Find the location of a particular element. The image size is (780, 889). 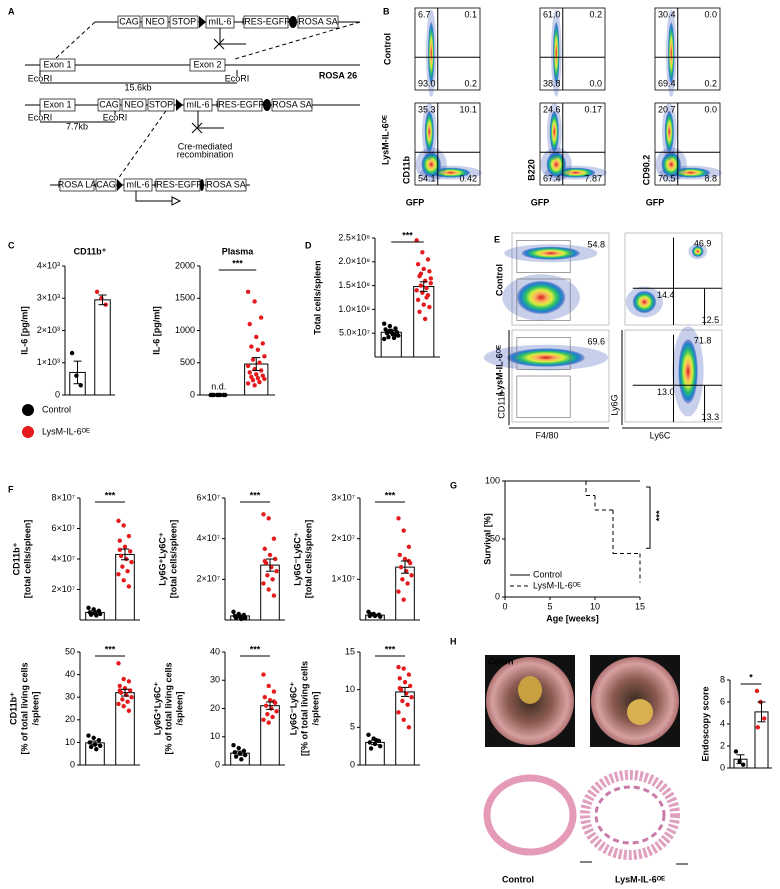

y-tick-label: 6 is located at coordinates (722, 701).